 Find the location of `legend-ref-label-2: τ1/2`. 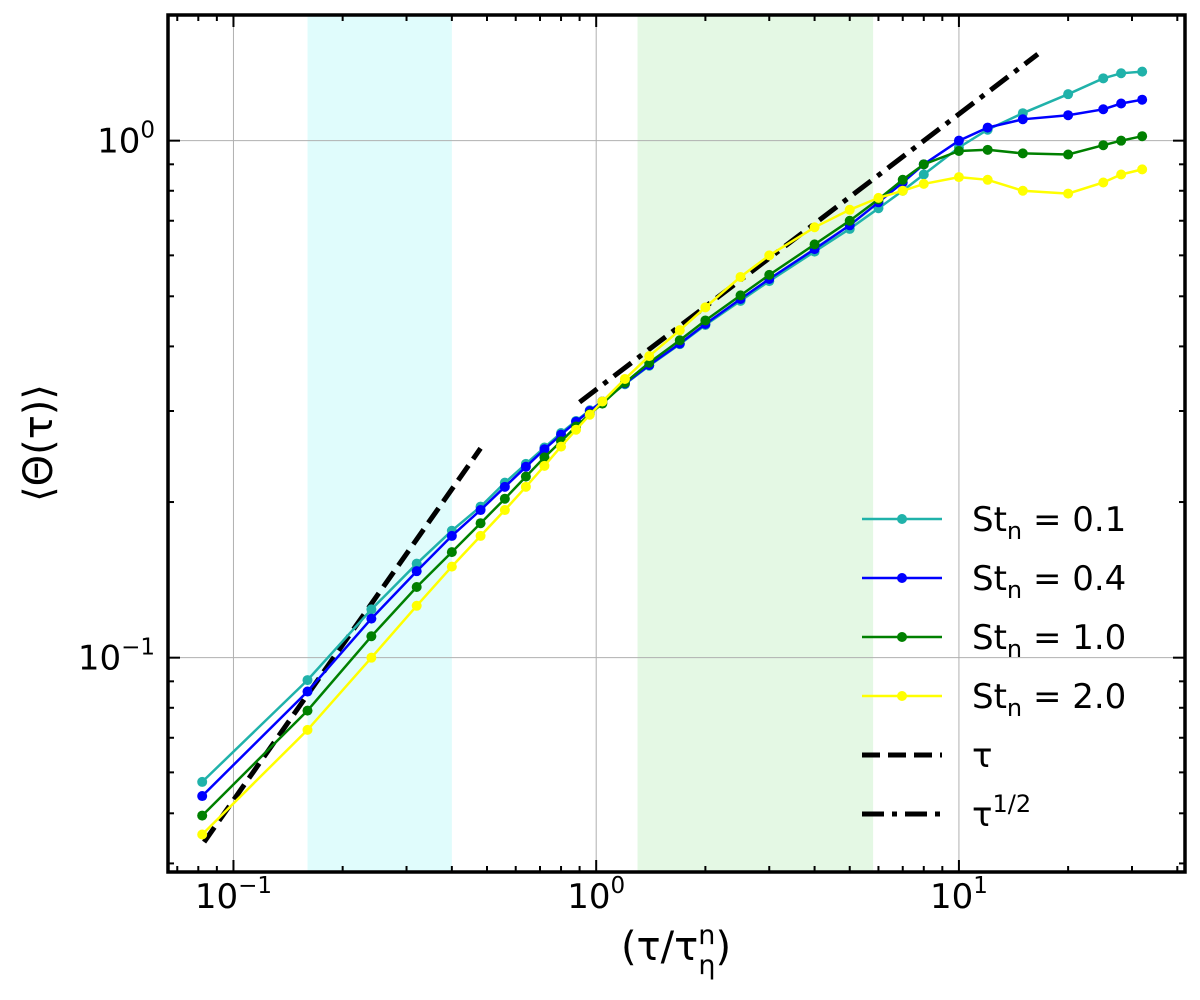

legend-ref-label-2: τ1/2 is located at coordinates (1001, 812).